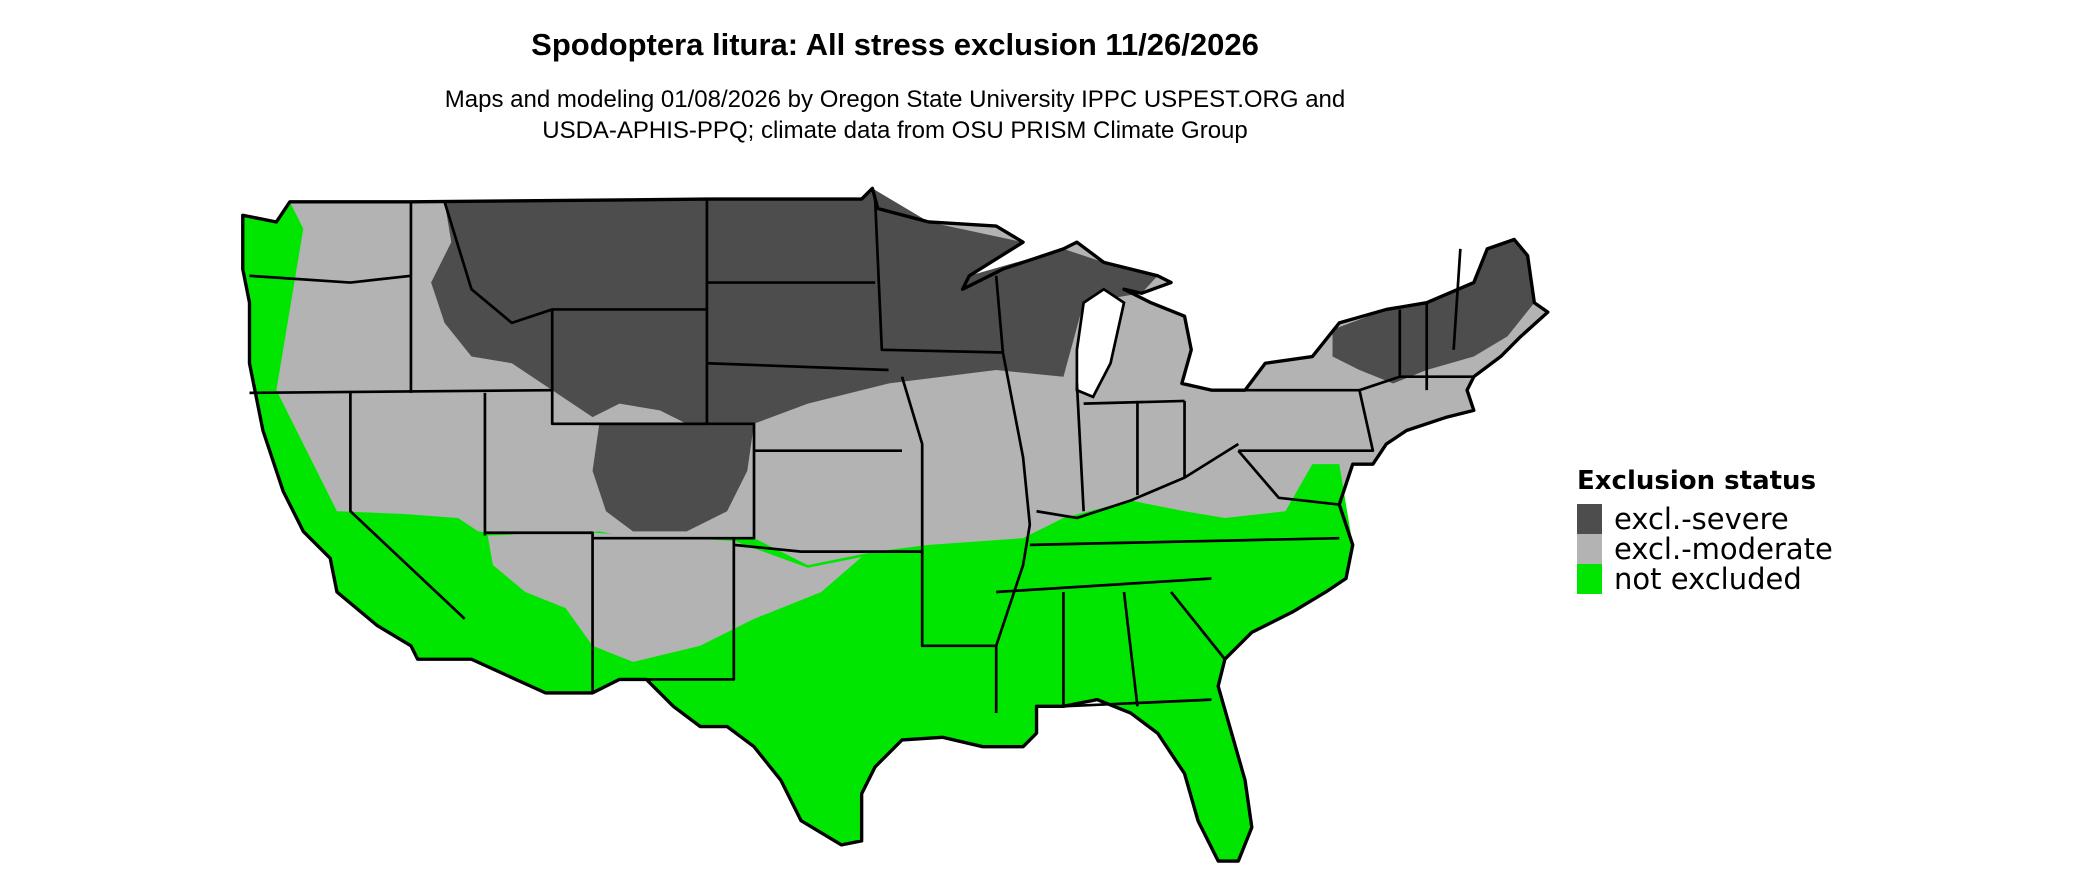  I want to click on legend-title: Exclusion status, so click(1697, 481).